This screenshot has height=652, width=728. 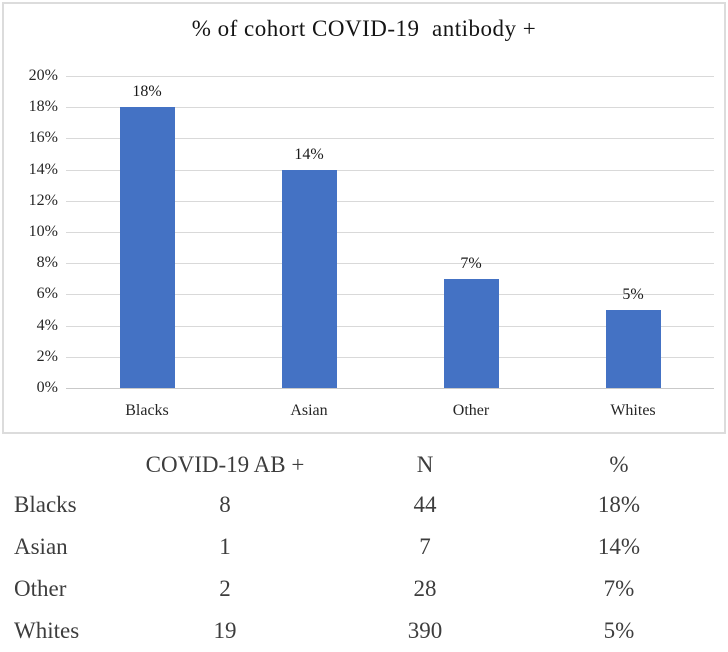 What do you see at coordinates (619, 464) in the screenshot?
I see `table-header--: %` at bounding box center [619, 464].